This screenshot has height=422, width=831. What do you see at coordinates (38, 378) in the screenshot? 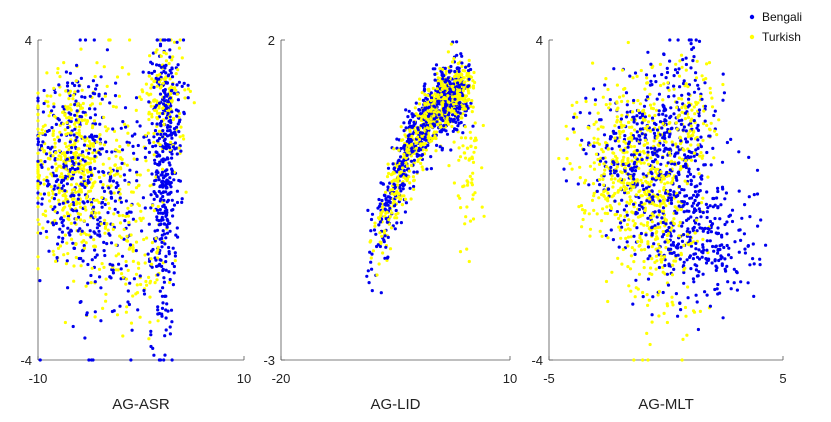
I see `x-tick-label: -10` at bounding box center [38, 378].